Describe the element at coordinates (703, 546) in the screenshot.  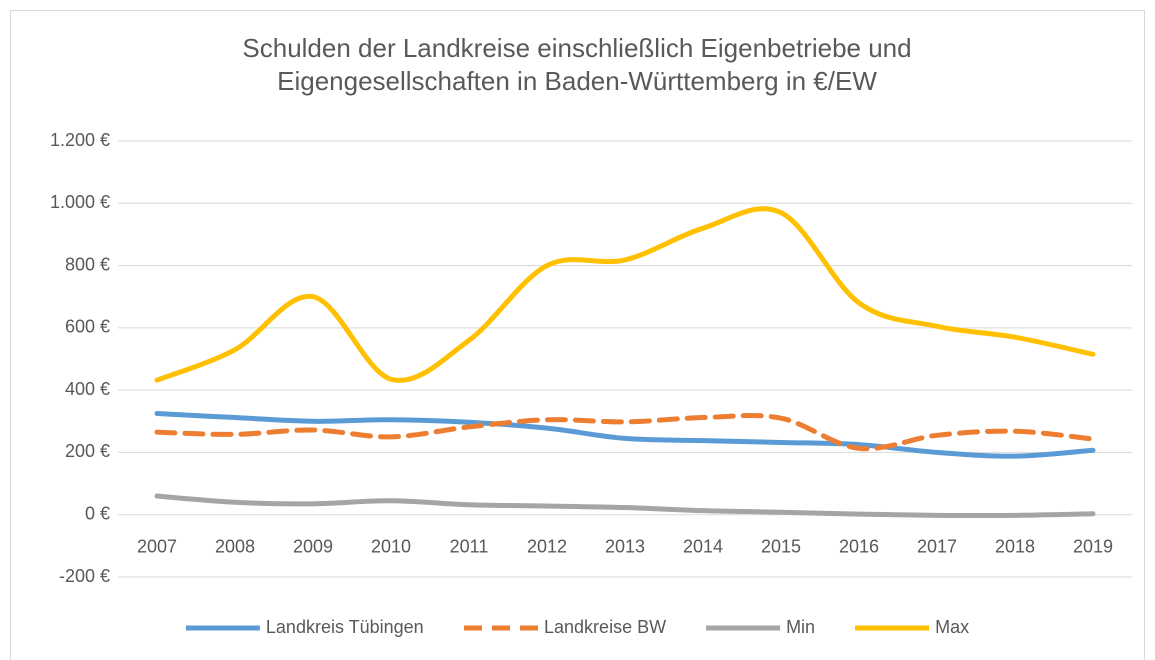
I see `x-tick-label: 2014` at that location.